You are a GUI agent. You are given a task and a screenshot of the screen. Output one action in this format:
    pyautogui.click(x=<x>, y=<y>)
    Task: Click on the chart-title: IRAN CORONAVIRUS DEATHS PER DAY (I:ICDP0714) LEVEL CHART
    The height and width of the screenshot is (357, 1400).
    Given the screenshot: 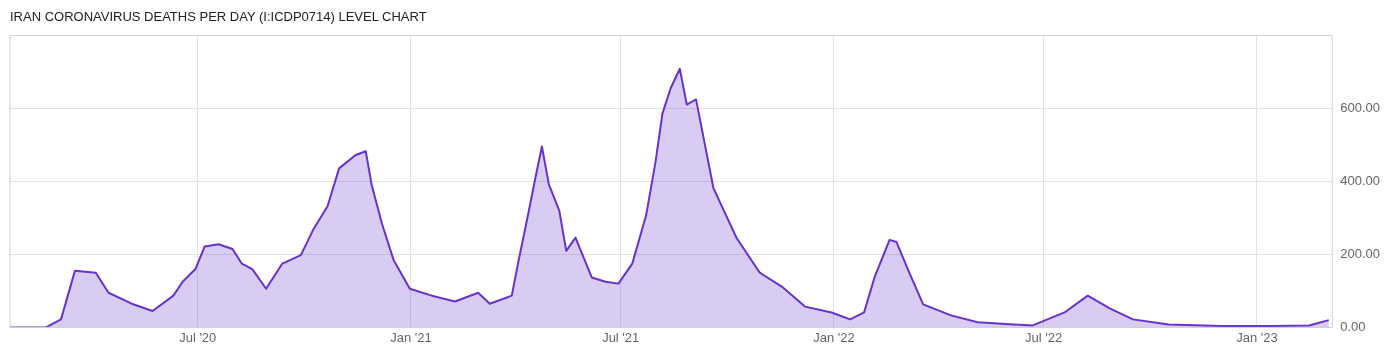 What is the action you would take?
    pyautogui.click(x=218, y=17)
    